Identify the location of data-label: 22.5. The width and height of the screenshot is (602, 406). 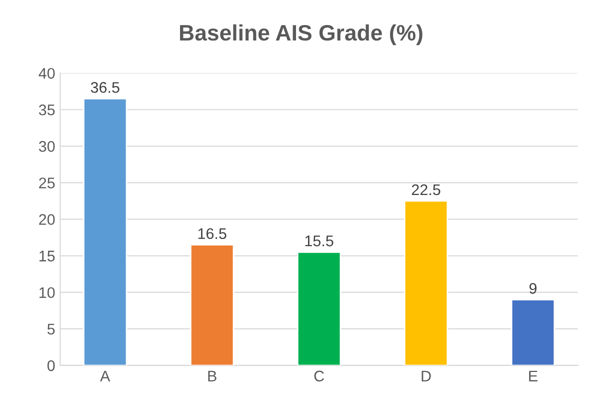
(426, 190).